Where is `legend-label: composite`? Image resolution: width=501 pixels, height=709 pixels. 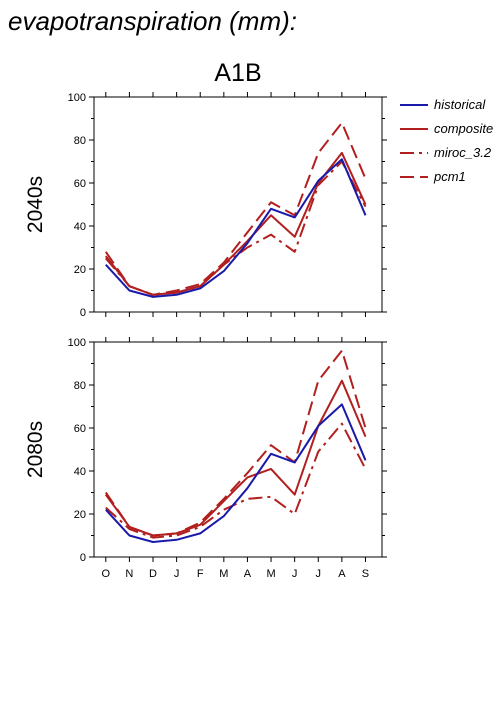 legend-label: composite is located at coordinates (463, 128).